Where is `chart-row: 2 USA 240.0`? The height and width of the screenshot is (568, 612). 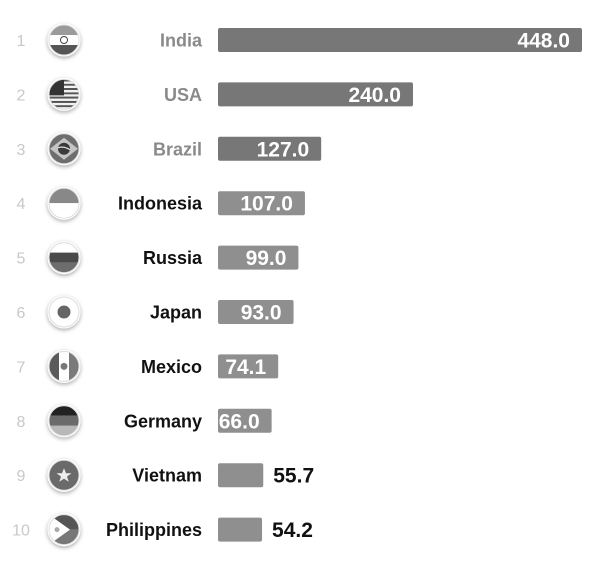
chart-row: 2 USA 240.0 is located at coordinates (215, 94).